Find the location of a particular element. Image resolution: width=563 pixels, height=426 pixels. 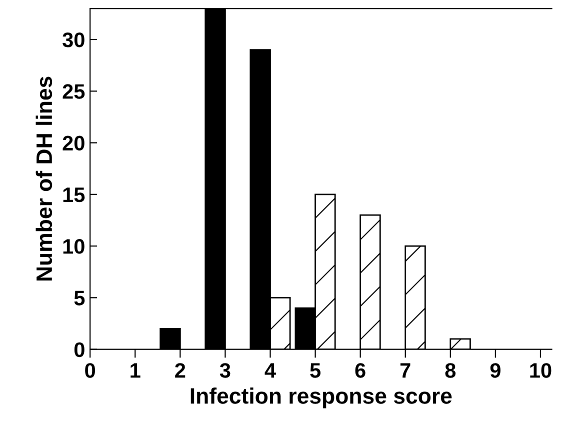

x-tick-label: 5 is located at coordinates (315, 370).